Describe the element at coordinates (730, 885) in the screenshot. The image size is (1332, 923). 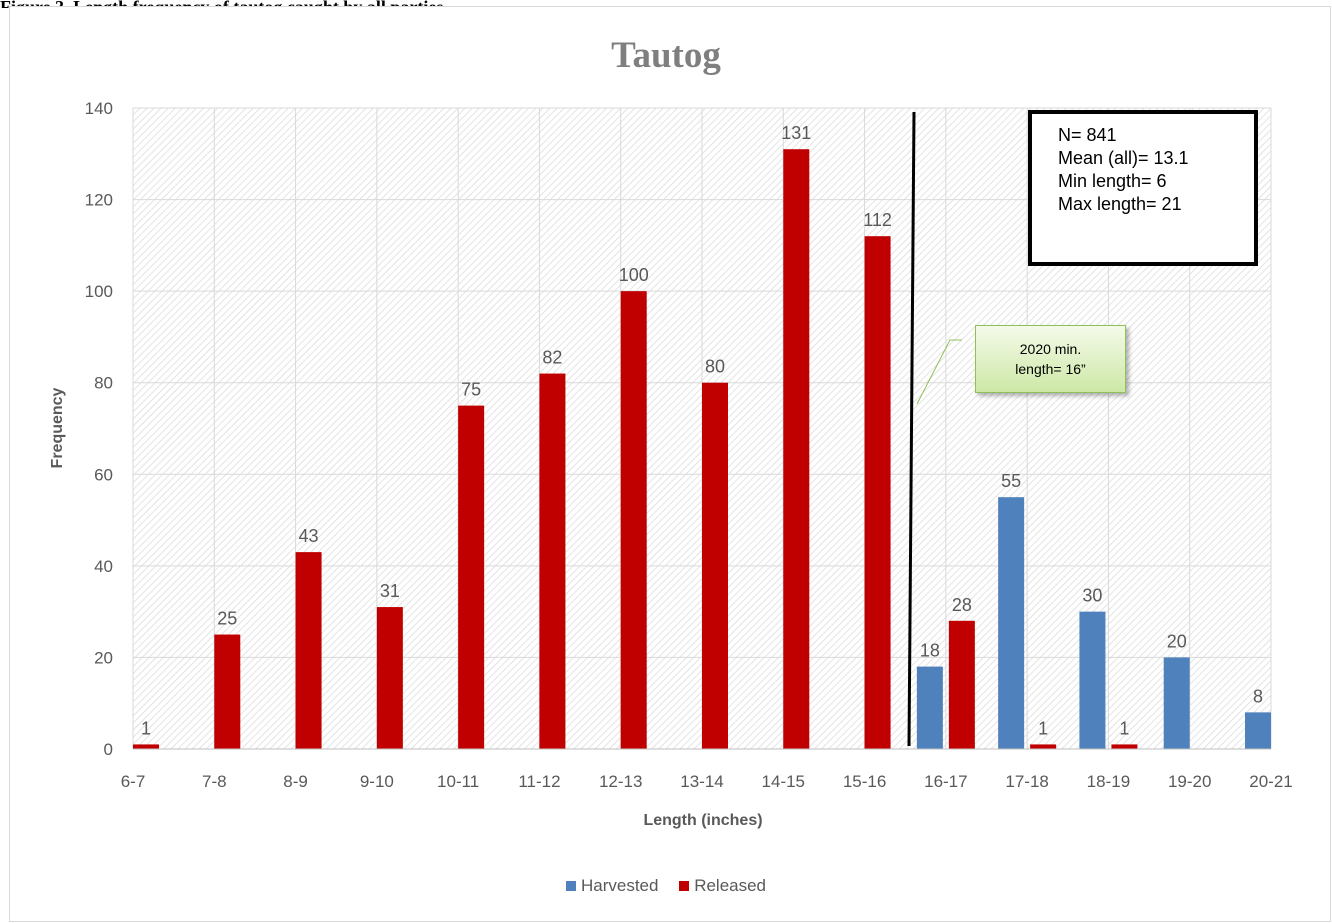
I see `legend-label-released: Released` at that location.